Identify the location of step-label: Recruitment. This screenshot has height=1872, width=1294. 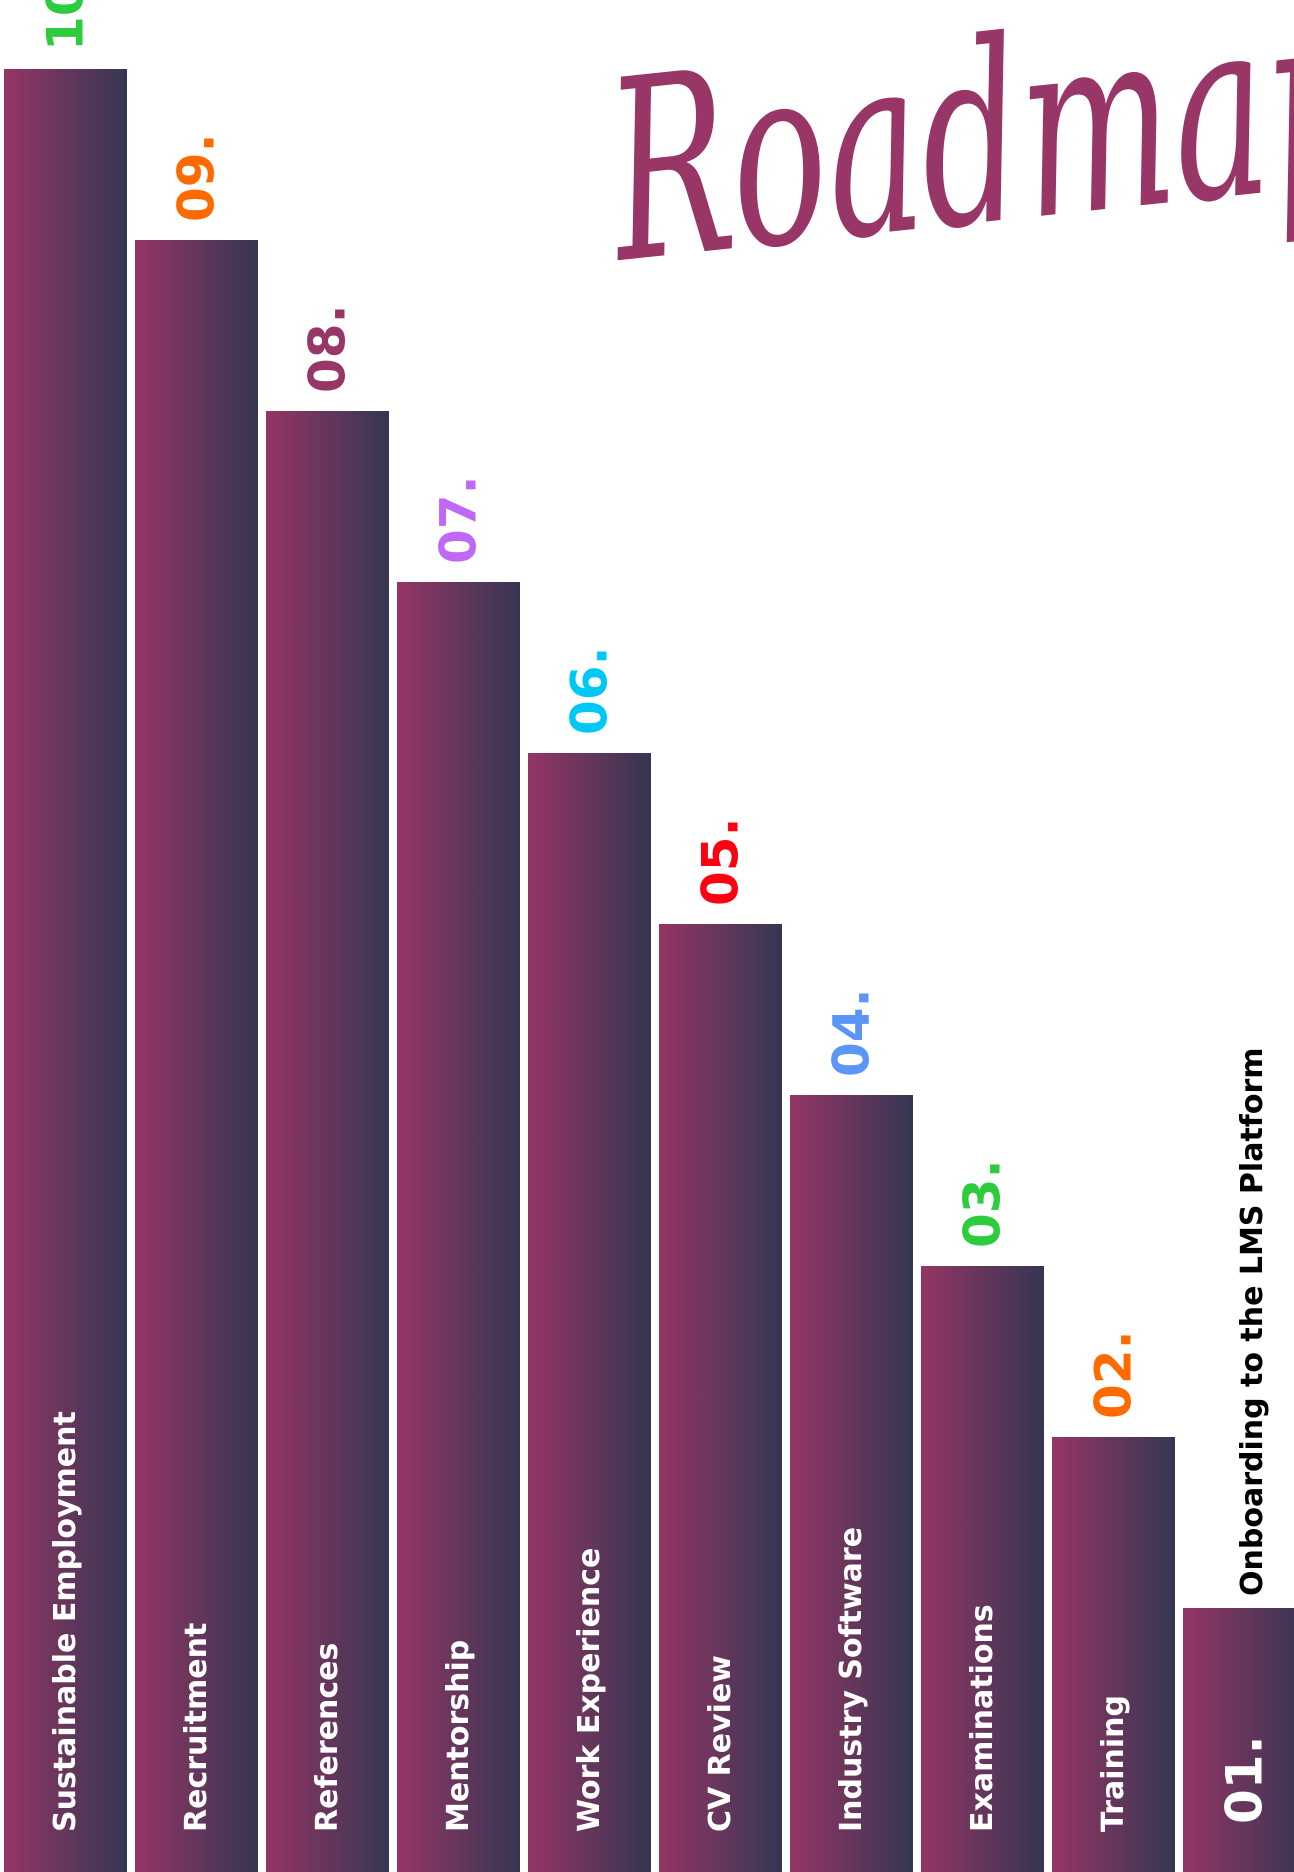
(196, 1727).